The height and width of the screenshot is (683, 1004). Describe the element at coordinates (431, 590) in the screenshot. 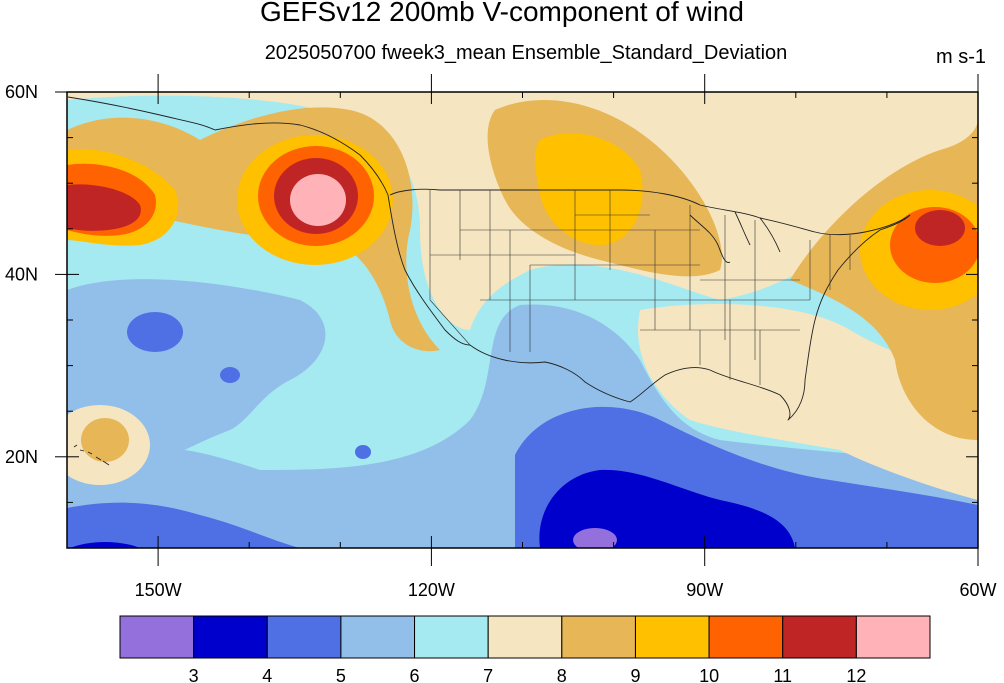

I see `lon-tick-label: 120W` at that location.